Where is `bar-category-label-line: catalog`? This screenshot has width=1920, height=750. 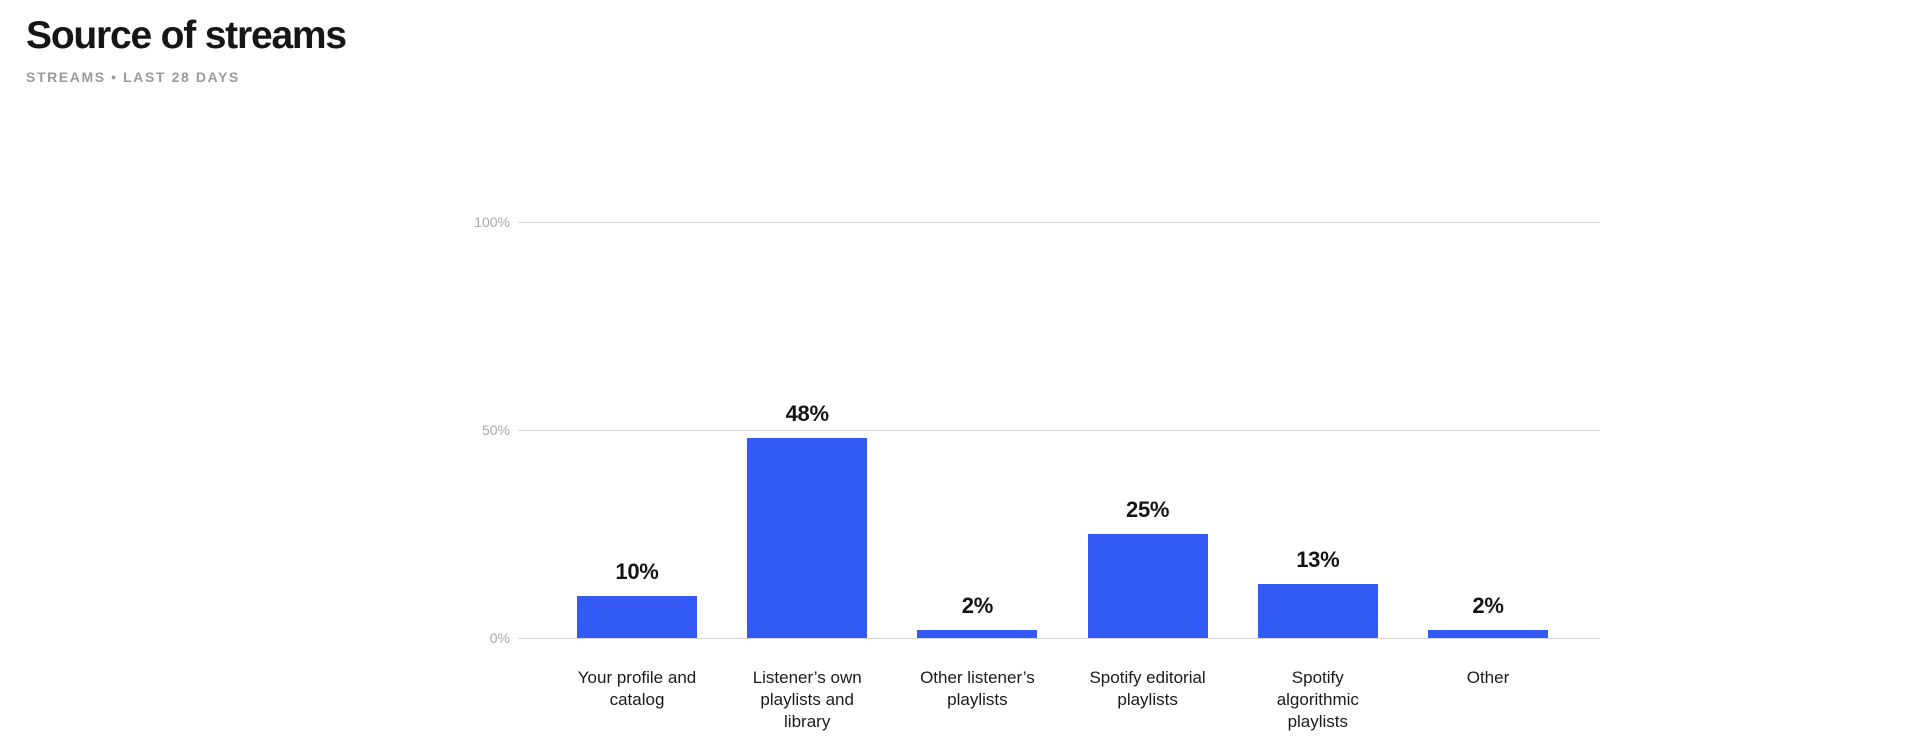
bar-category-label-line: catalog is located at coordinates (637, 699).